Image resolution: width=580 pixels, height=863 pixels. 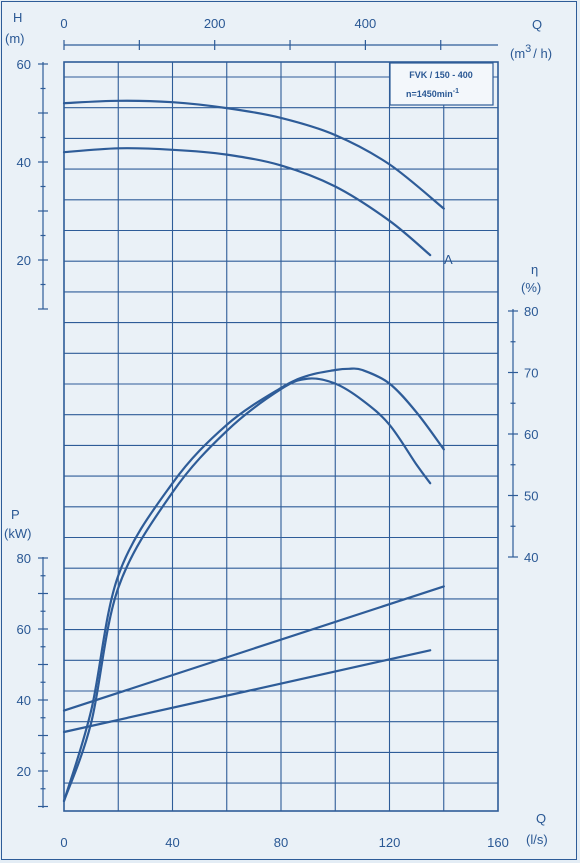 What do you see at coordinates (531, 434) in the screenshot?
I see `efficiency-tick-label: 60` at bounding box center [531, 434].